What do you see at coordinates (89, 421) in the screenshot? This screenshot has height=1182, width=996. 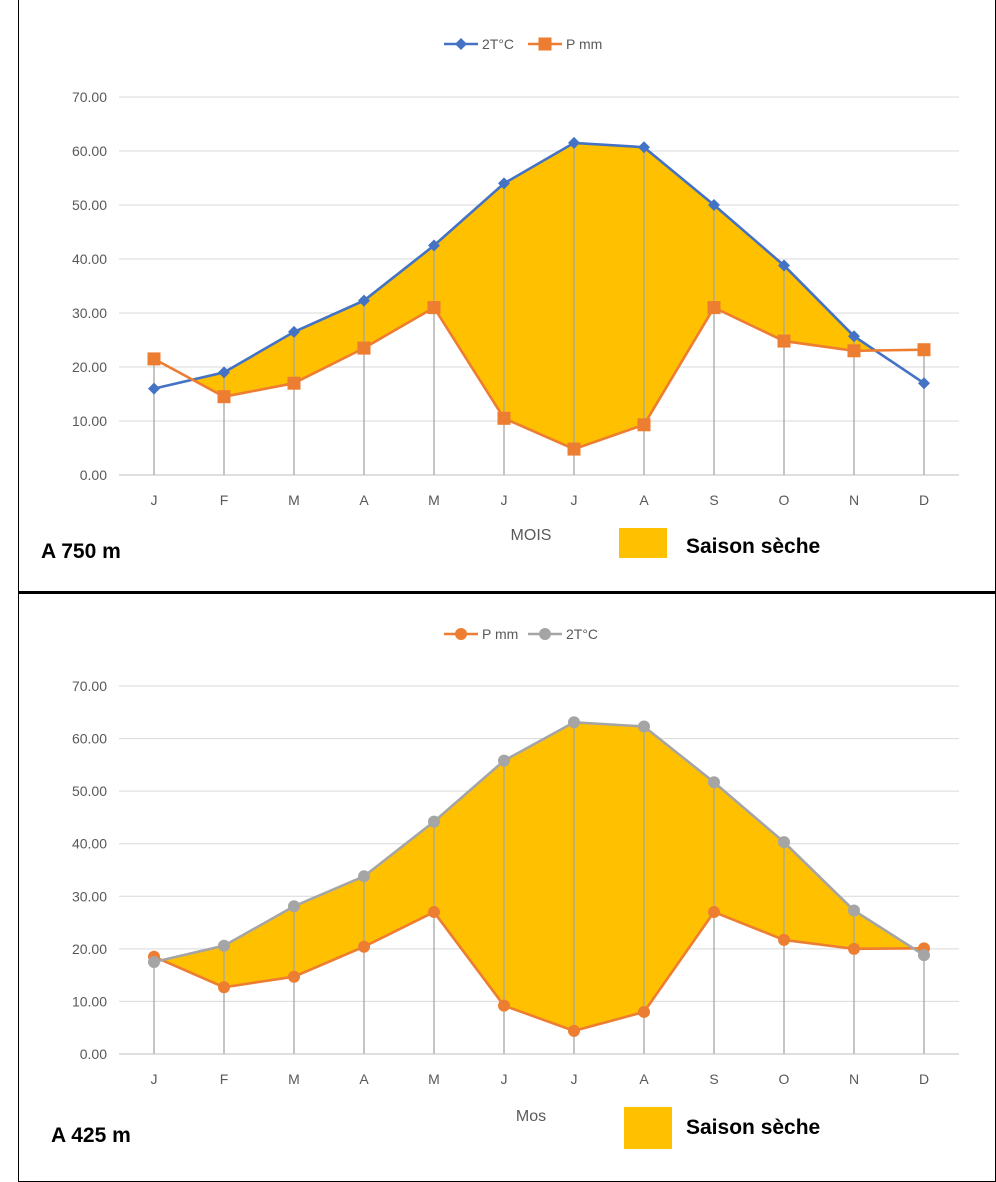 I see `y-tick-label: 10.00` at bounding box center [89, 421].